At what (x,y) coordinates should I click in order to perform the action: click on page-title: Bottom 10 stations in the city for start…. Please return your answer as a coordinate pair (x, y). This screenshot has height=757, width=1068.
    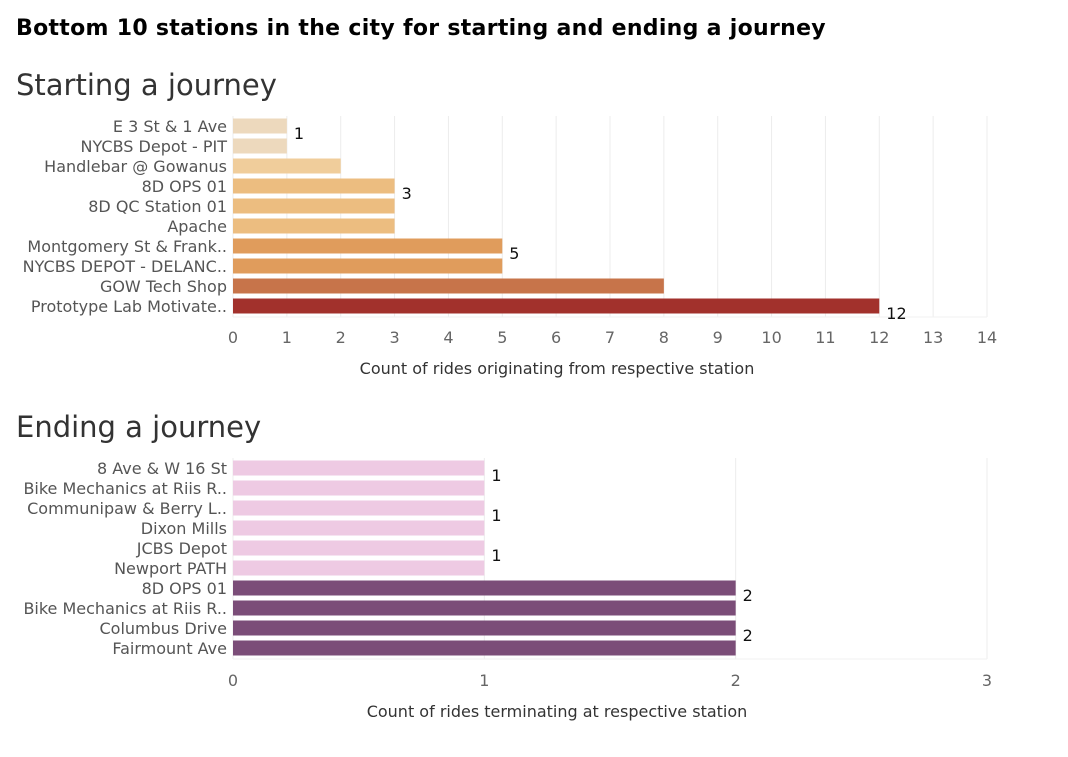
    Looking at the image, I should click on (421, 28).